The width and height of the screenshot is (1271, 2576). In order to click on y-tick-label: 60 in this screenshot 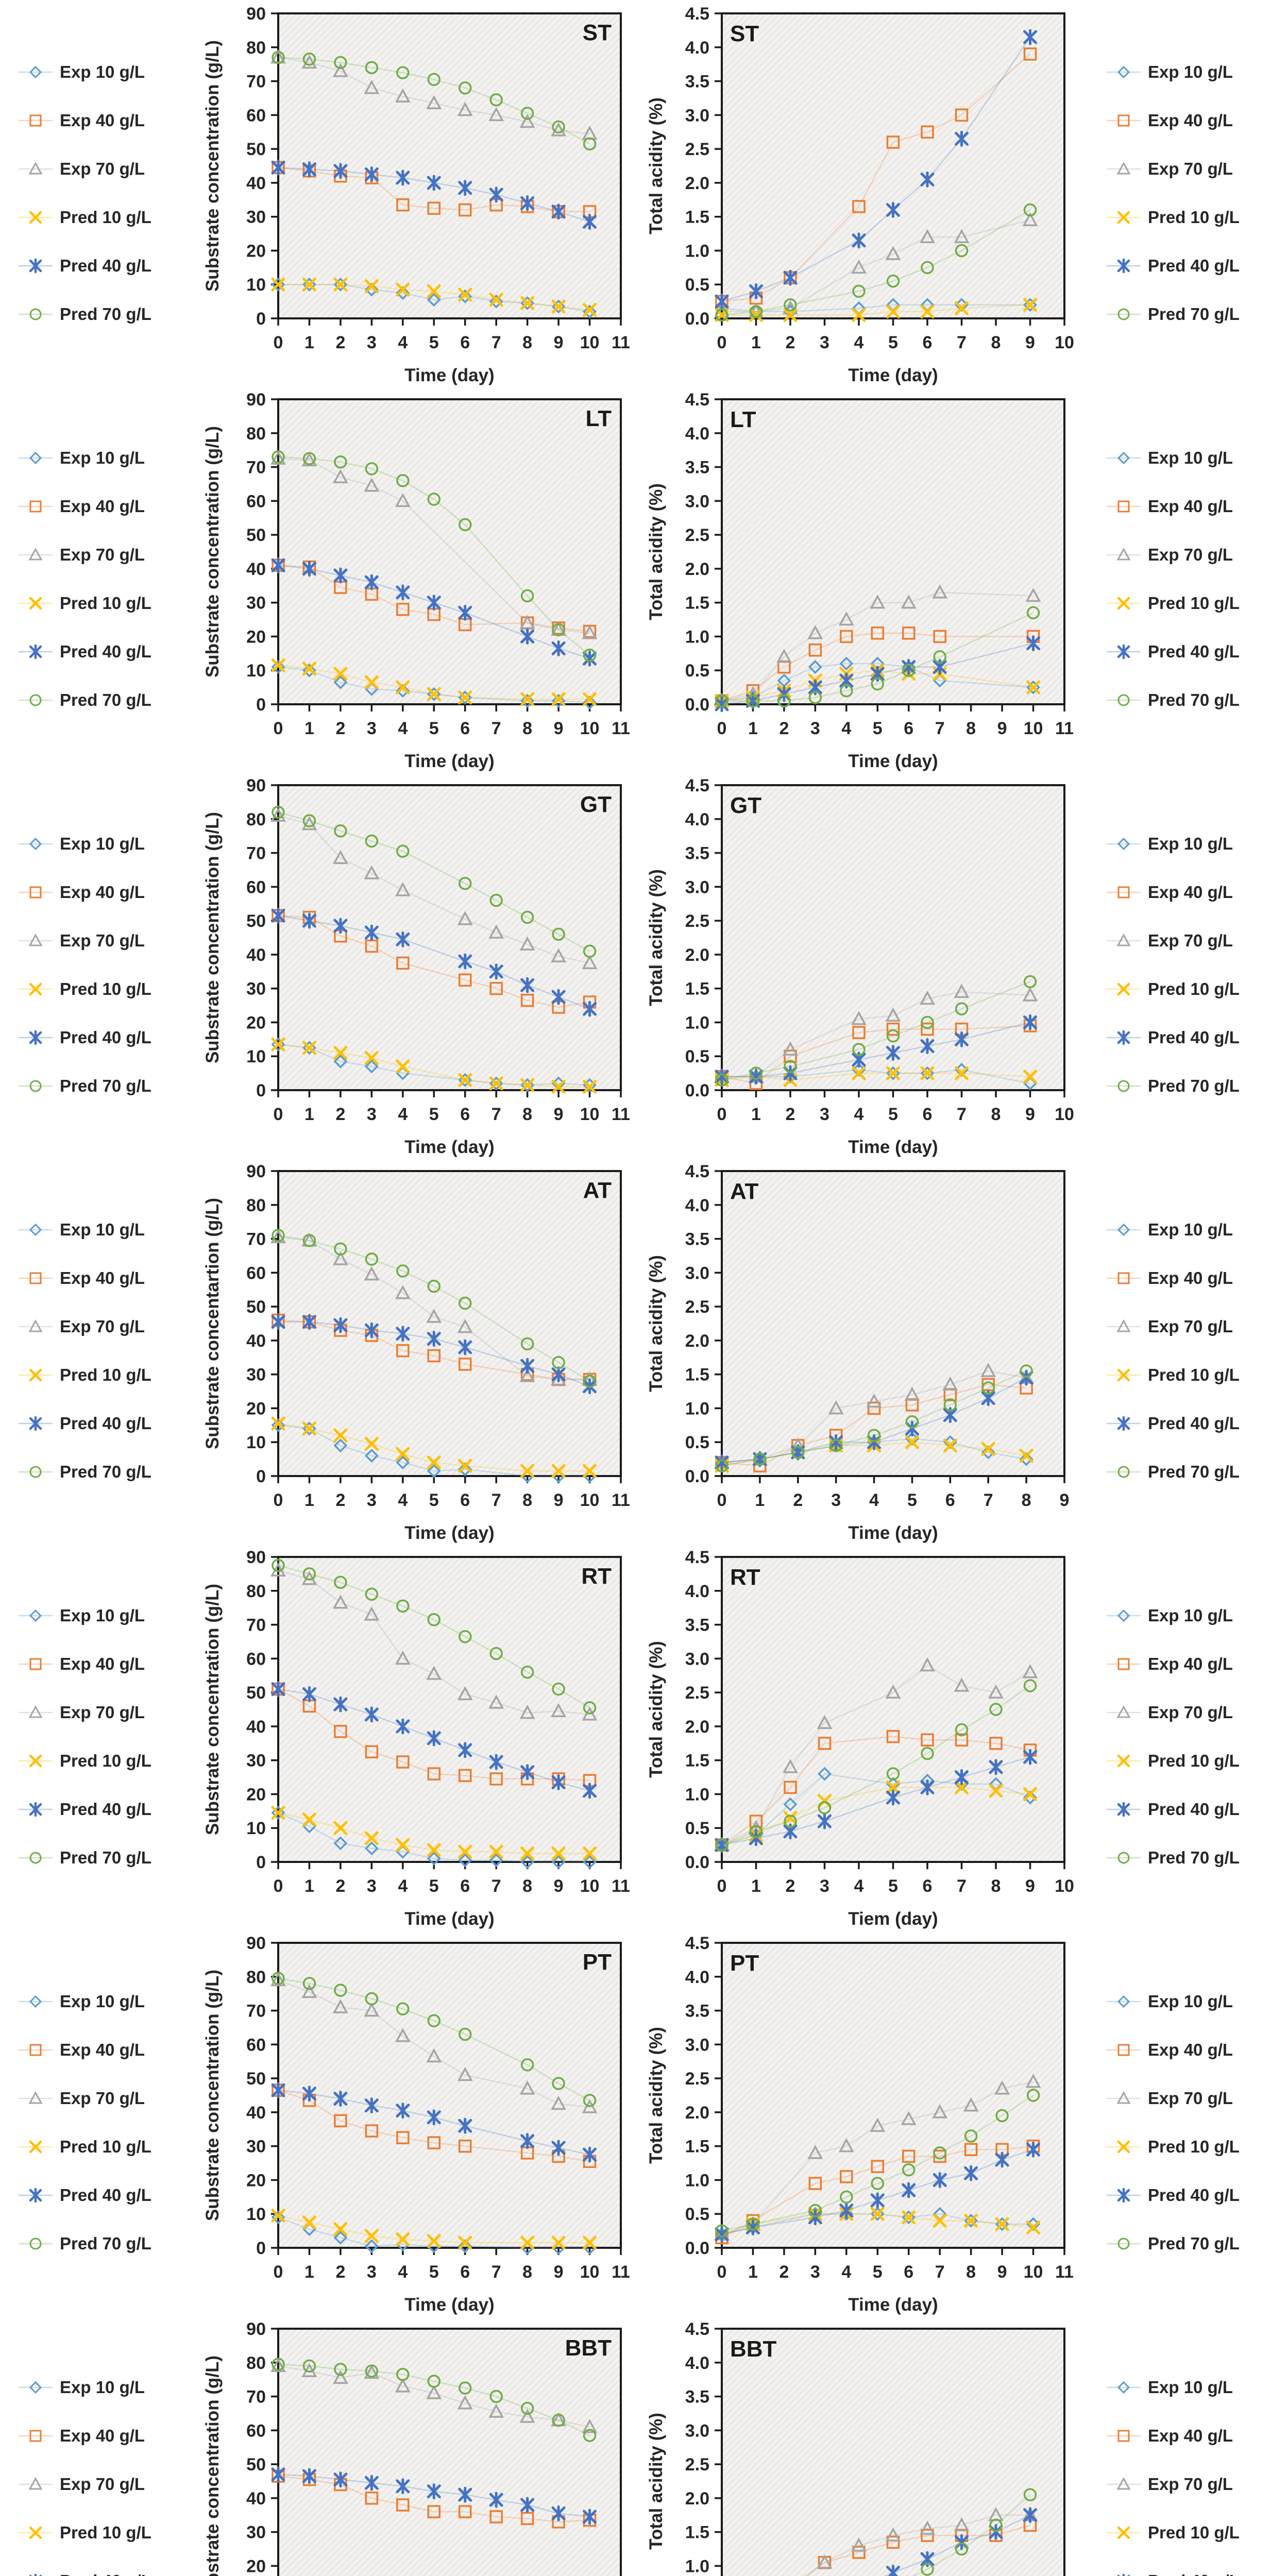, I will do `click(256, 887)`.